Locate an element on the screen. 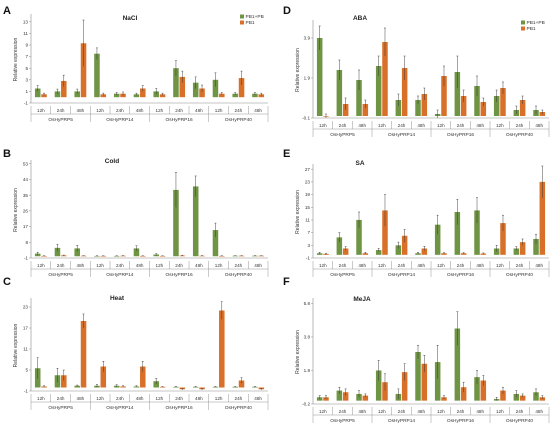 The height and width of the screenshot is (423, 550). y-tick-label: 11 is located at coordinates (25, 349).